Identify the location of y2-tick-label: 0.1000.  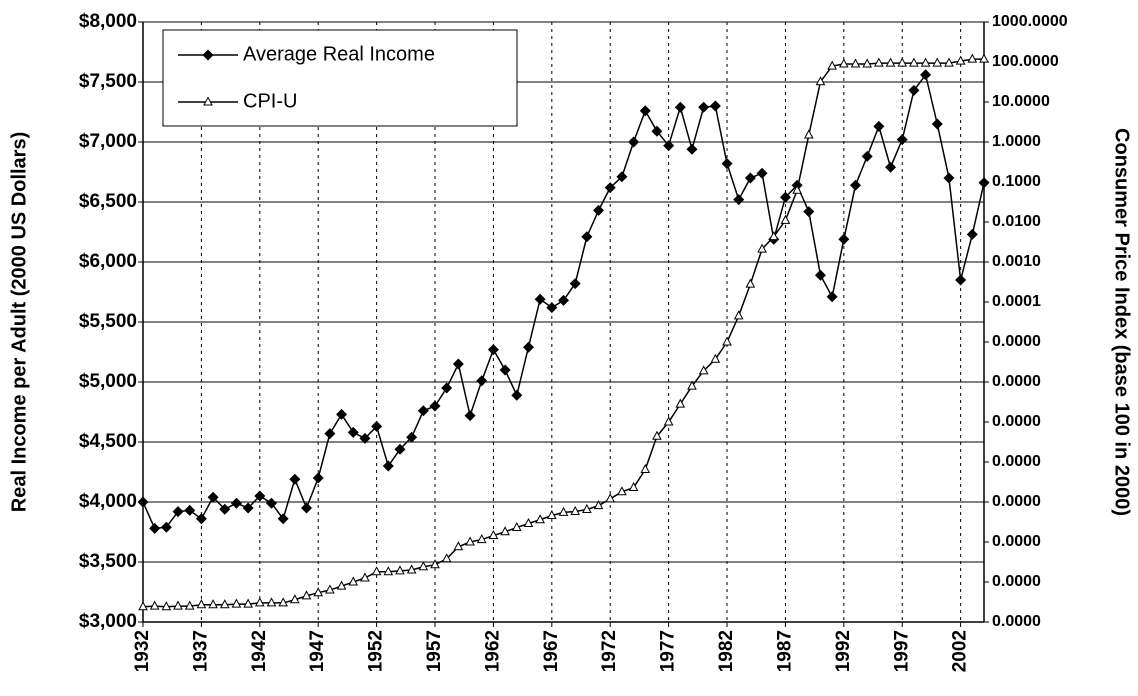
(1016, 181).